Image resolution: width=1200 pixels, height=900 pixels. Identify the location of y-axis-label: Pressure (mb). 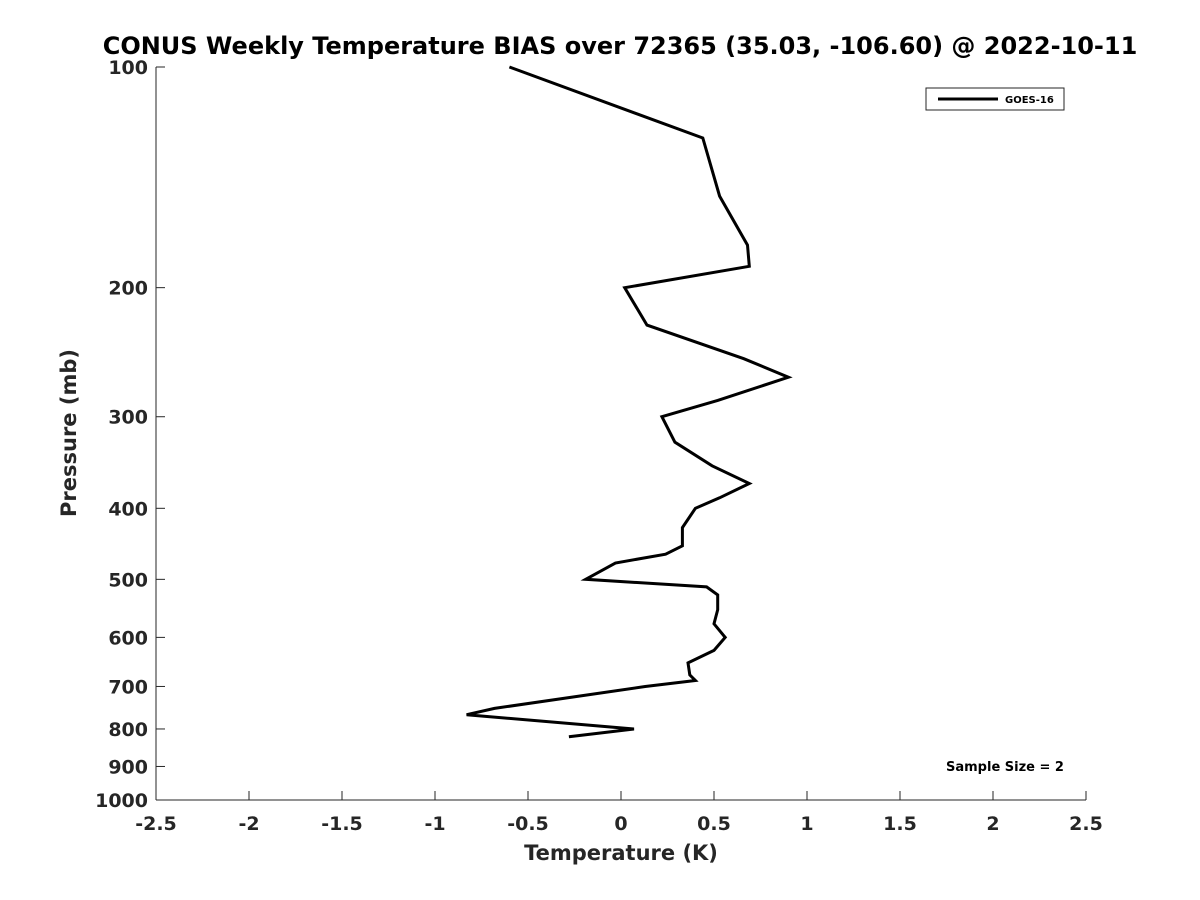
(69, 433).